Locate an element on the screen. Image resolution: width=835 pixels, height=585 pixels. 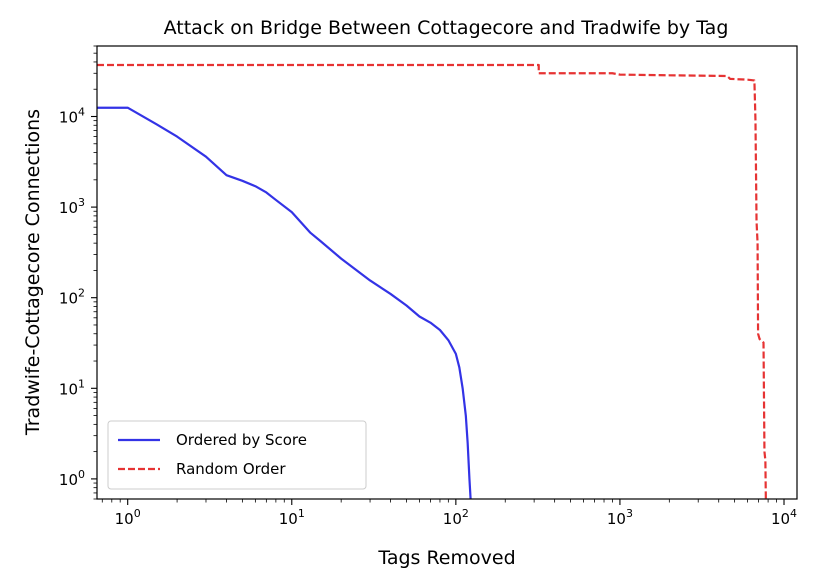
y-tick-label: 10⁴ is located at coordinates (72, 116).